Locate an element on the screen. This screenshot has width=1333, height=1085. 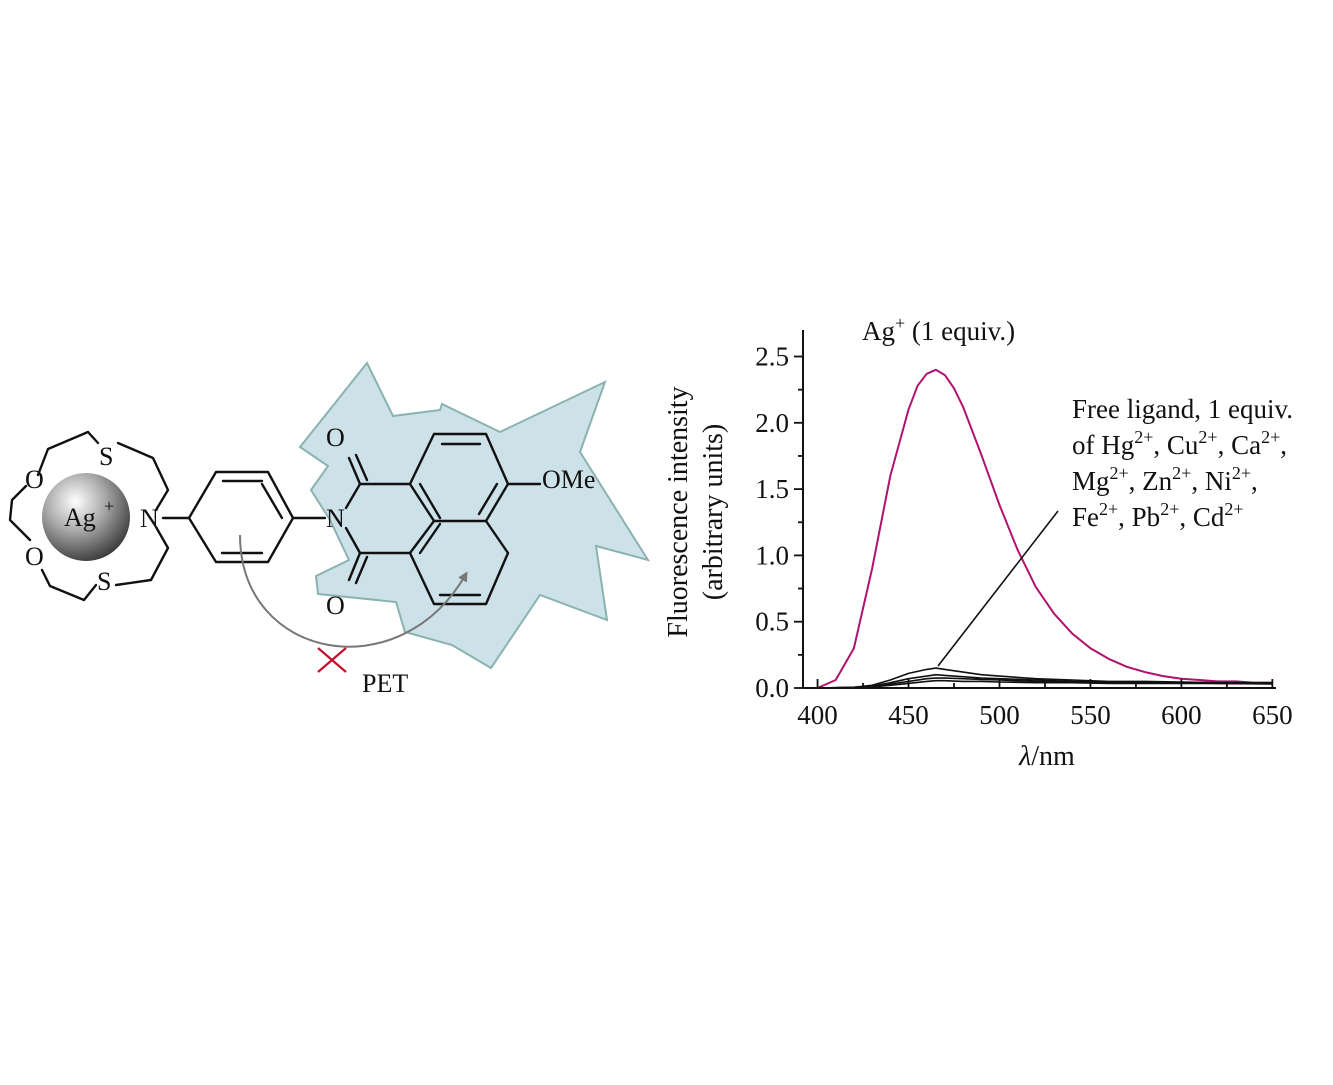
y-tick-label: 0.5 is located at coordinates (772, 622).